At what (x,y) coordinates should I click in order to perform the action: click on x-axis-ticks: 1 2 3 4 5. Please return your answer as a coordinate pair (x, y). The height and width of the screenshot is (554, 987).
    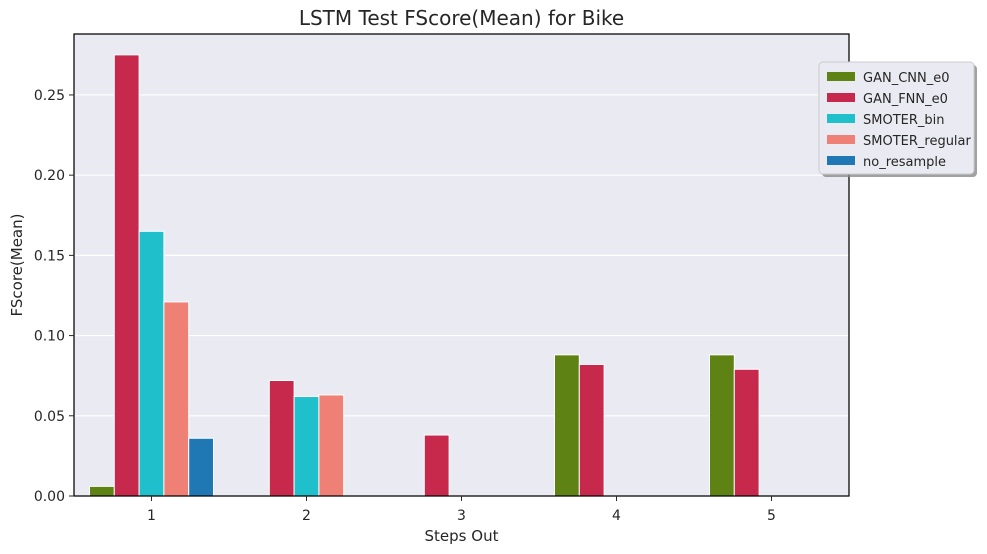
    Looking at the image, I should click on (461, 510).